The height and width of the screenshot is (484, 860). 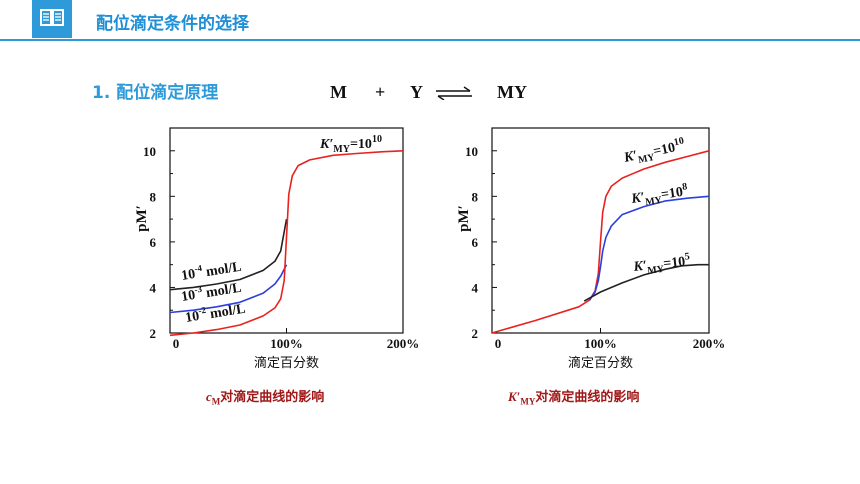 What do you see at coordinates (512, 92) in the screenshot?
I see `equation-complex: MY` at bounding box center [512, 92].